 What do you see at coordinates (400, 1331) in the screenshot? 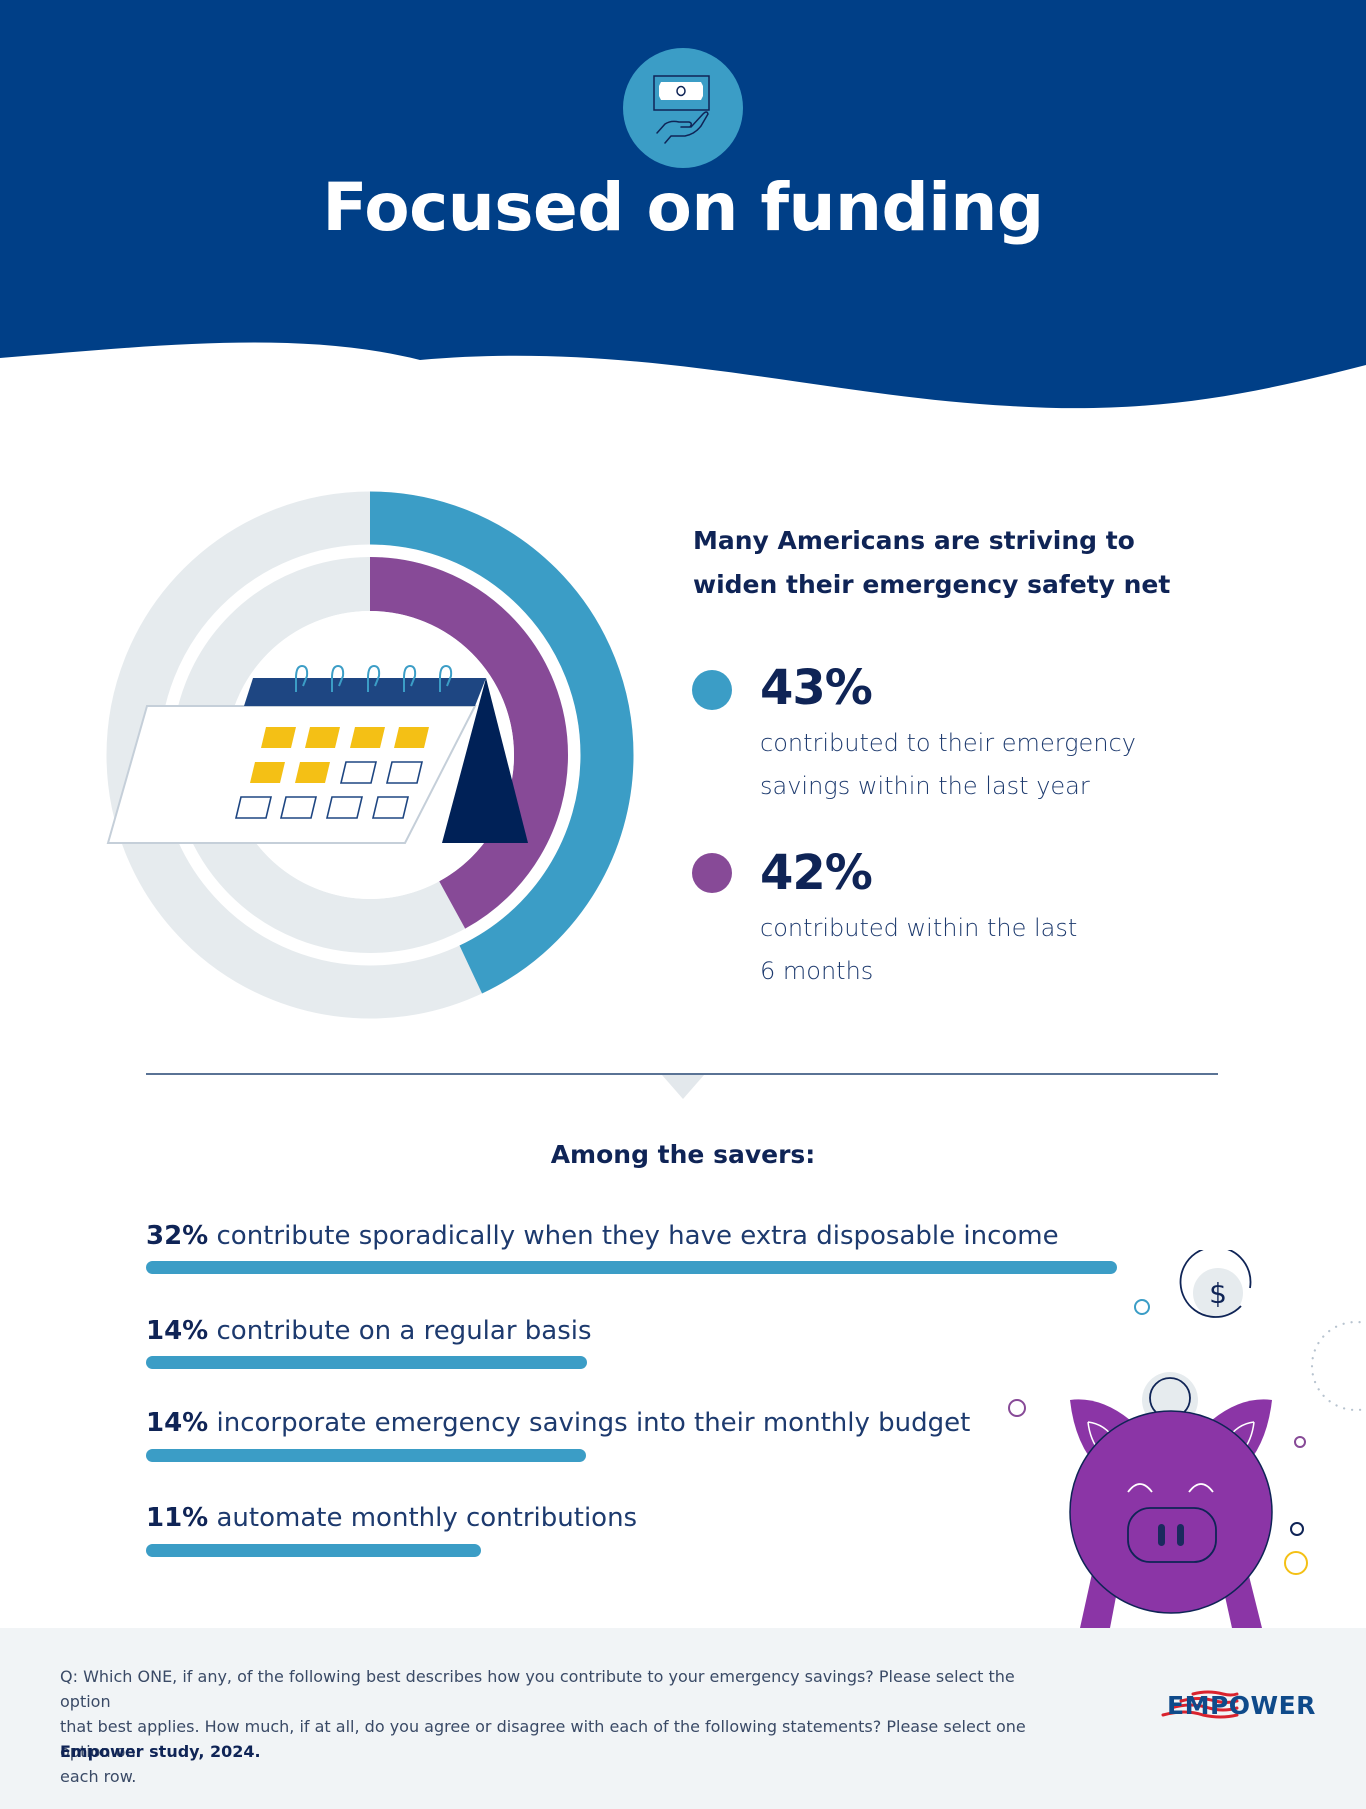
I see `saver-item-desc: contribute on a regular basis` at bounding box center [400, 1331].